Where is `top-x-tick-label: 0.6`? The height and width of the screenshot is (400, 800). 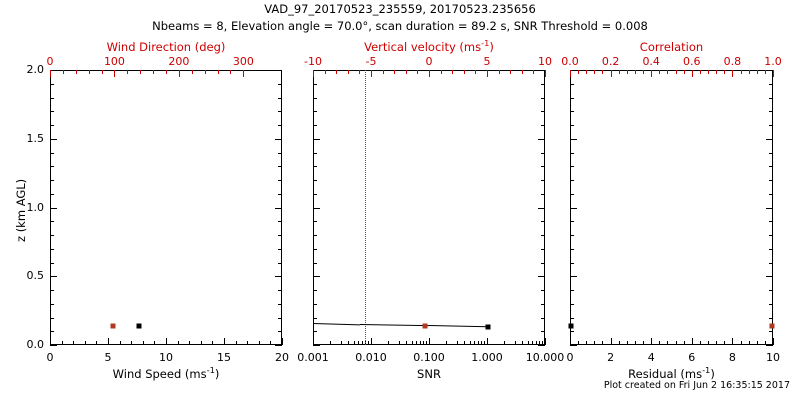 top-x-tick-label: 0.6 is located at coordinates (692, 61).